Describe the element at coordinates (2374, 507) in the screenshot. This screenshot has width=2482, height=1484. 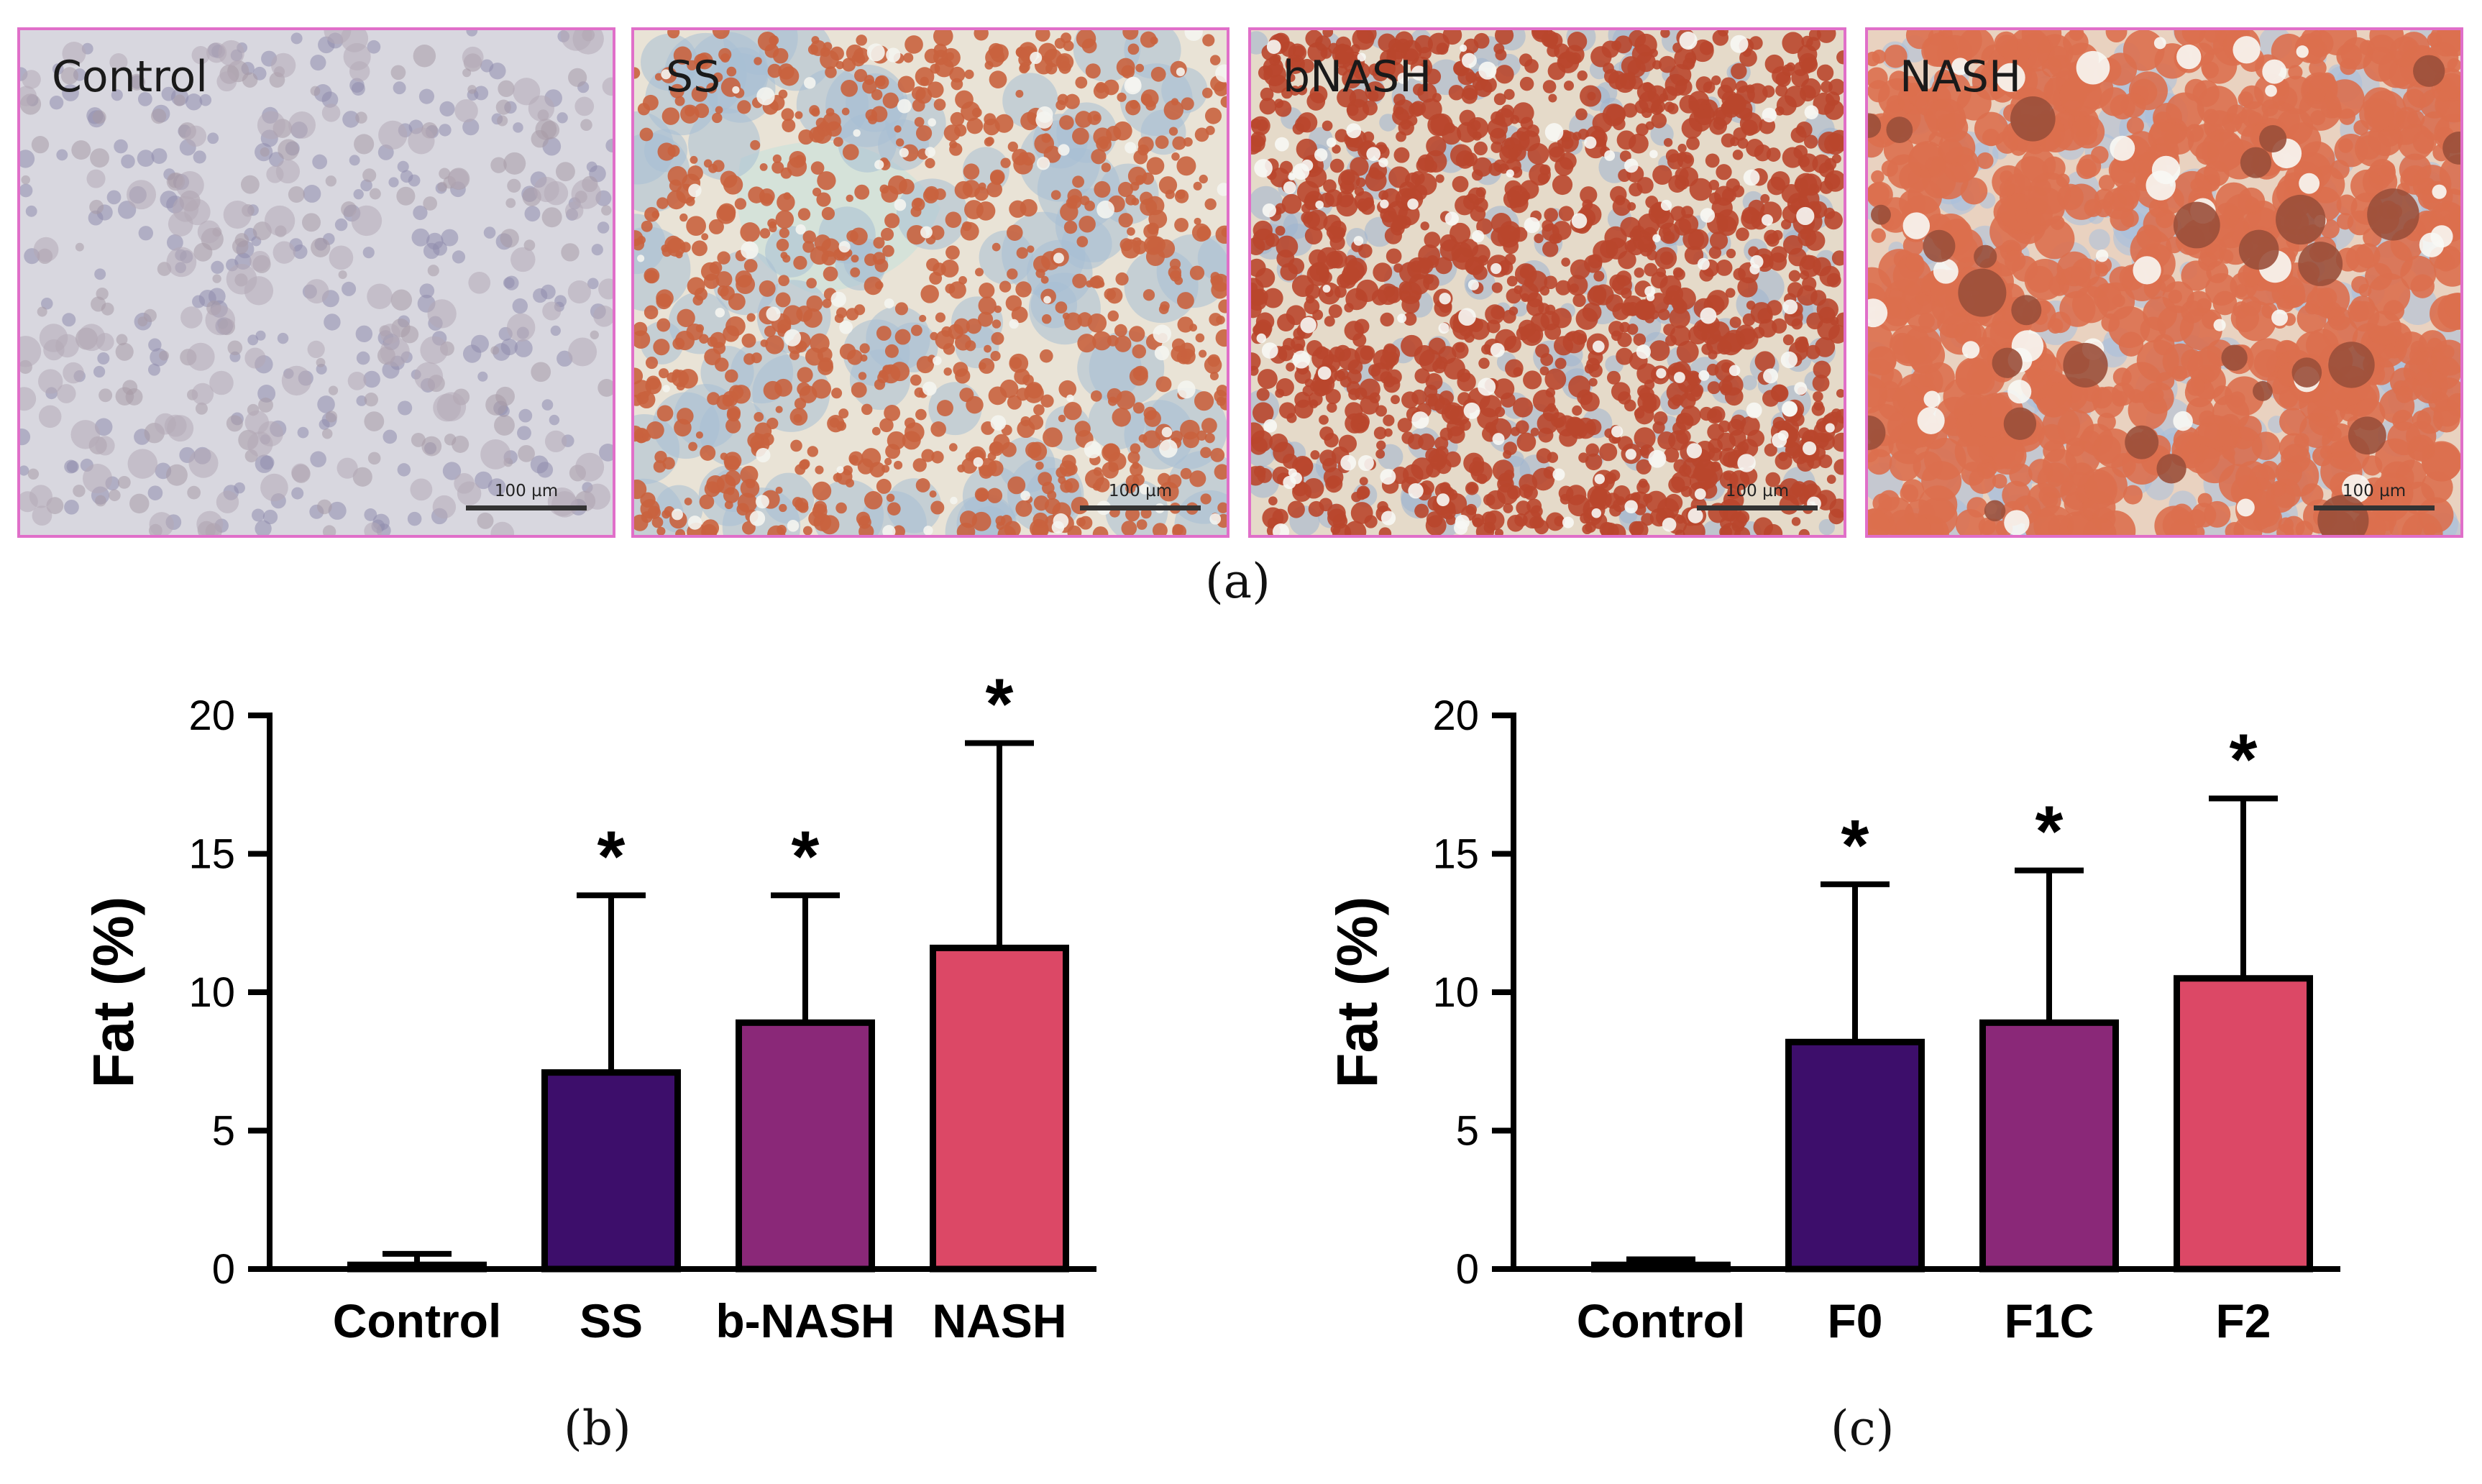
I see `scale-bar-line` at that location.